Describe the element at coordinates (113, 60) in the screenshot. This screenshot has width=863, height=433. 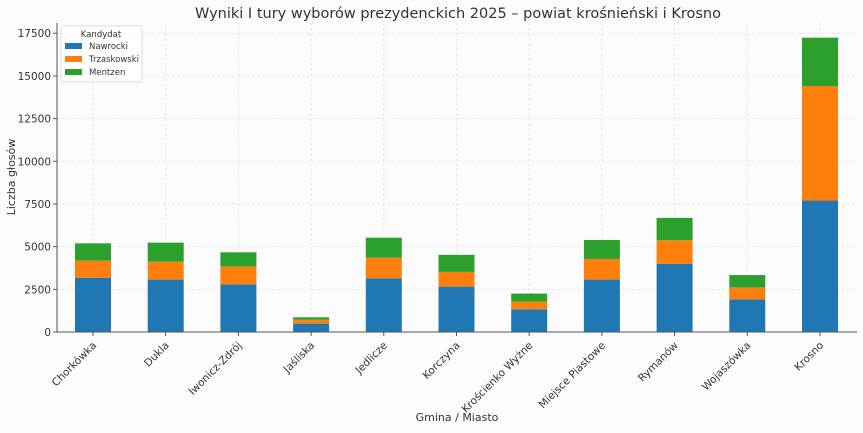
I see `legend-label: Trzaskowski` at that location.